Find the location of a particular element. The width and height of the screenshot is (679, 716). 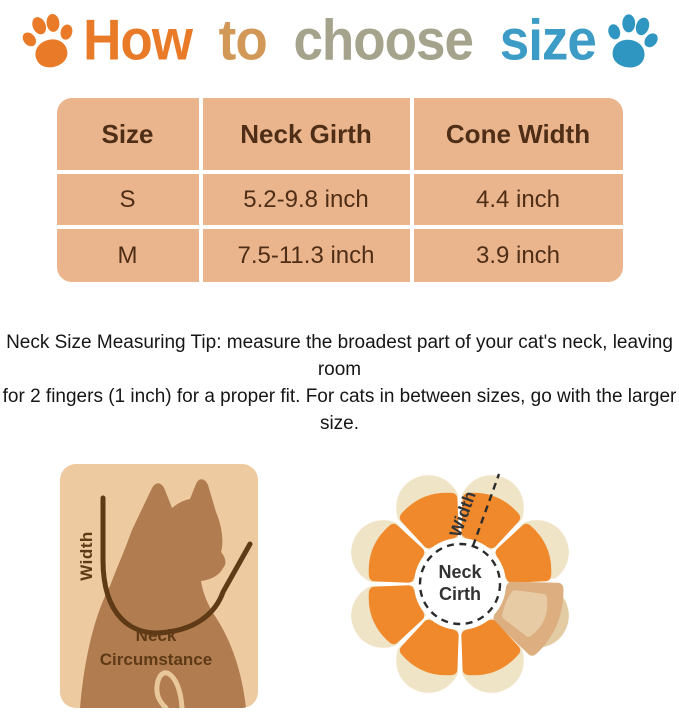

cat-width-label: Width is located at coordinates (86, 556).